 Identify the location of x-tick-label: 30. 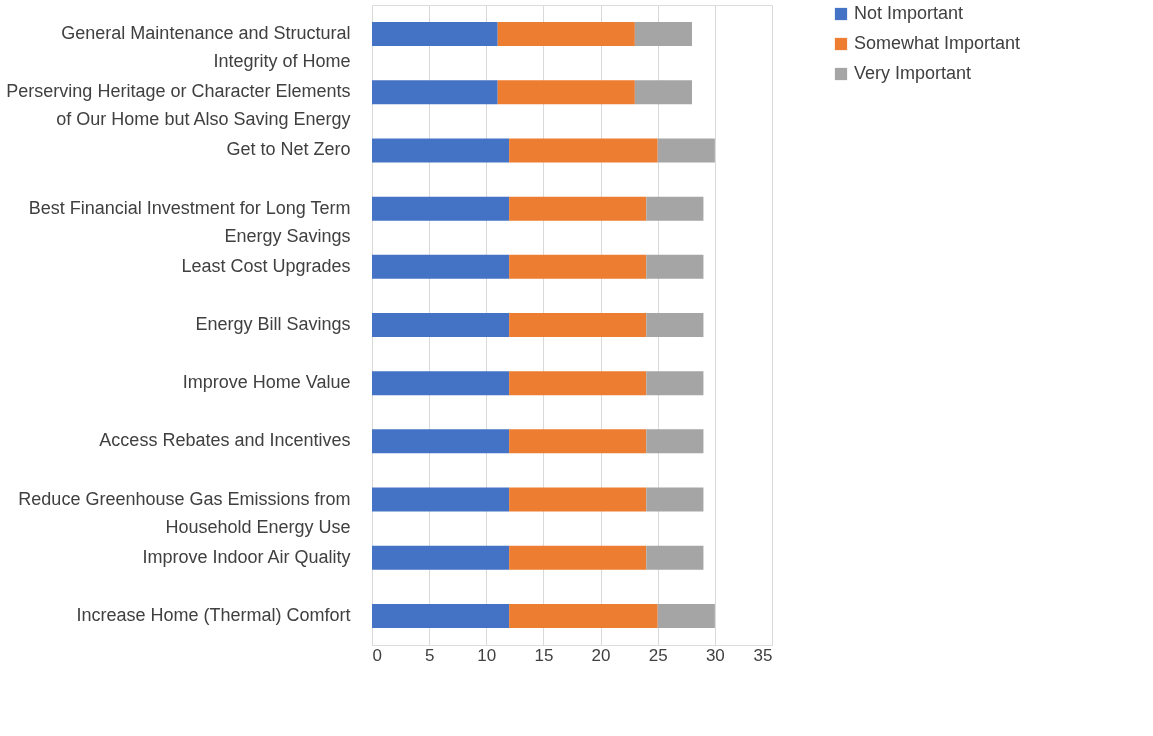
(715, 655).